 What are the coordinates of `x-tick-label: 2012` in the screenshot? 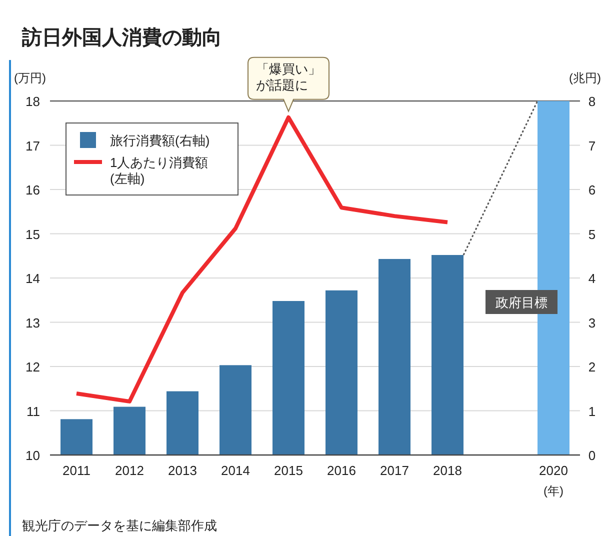 It's located at (129, 470).